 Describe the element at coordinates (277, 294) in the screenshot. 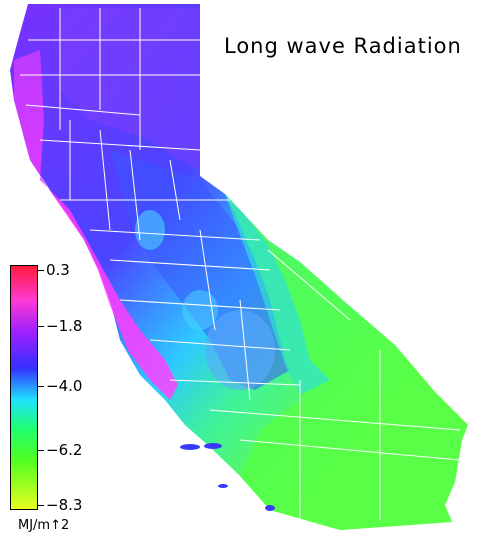

I see `sierra-strip` at that location.